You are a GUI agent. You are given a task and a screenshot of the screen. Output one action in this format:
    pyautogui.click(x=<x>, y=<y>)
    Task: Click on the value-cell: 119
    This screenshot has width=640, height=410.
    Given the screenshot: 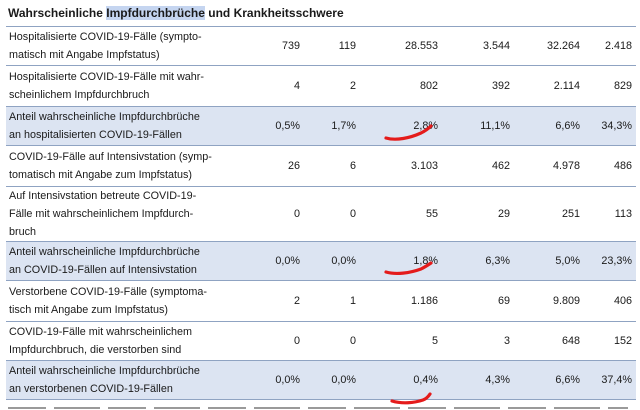 What is the action you would take?
    pyautogui.click(x=332, y=46)
    